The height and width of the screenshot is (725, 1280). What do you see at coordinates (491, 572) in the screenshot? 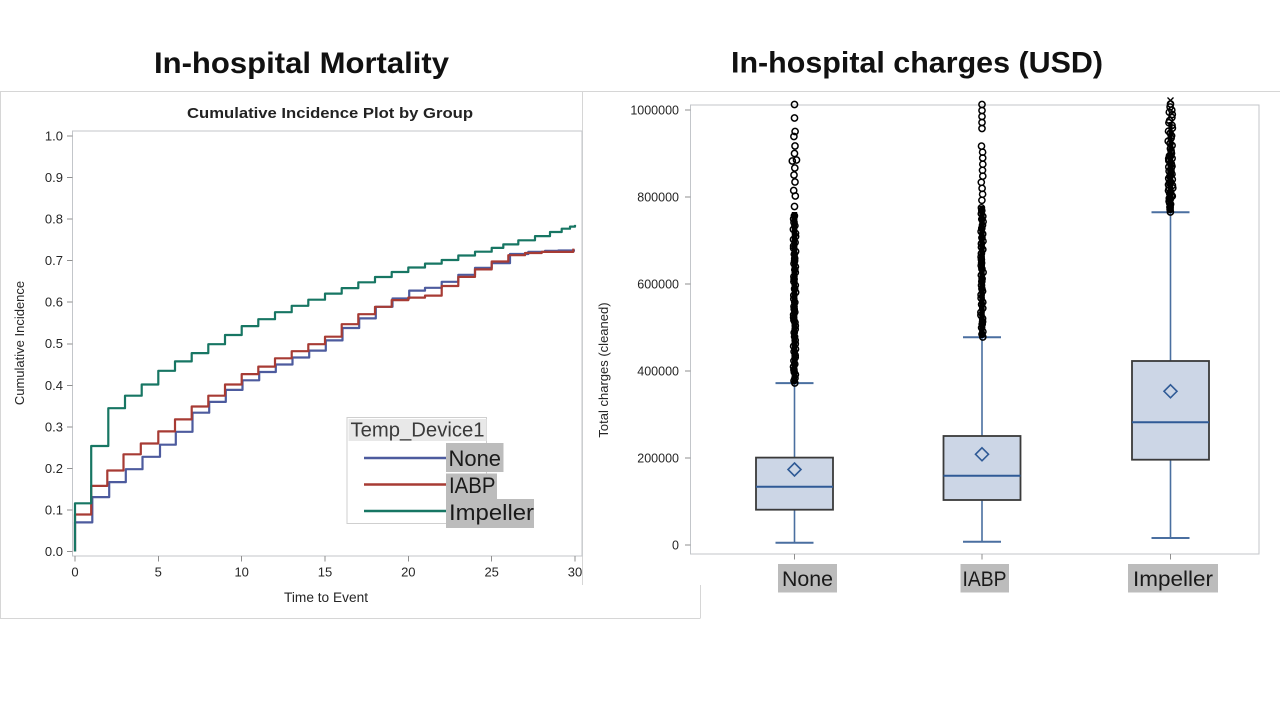
I see `svg-text: 25` at bounding box center [491, 572].